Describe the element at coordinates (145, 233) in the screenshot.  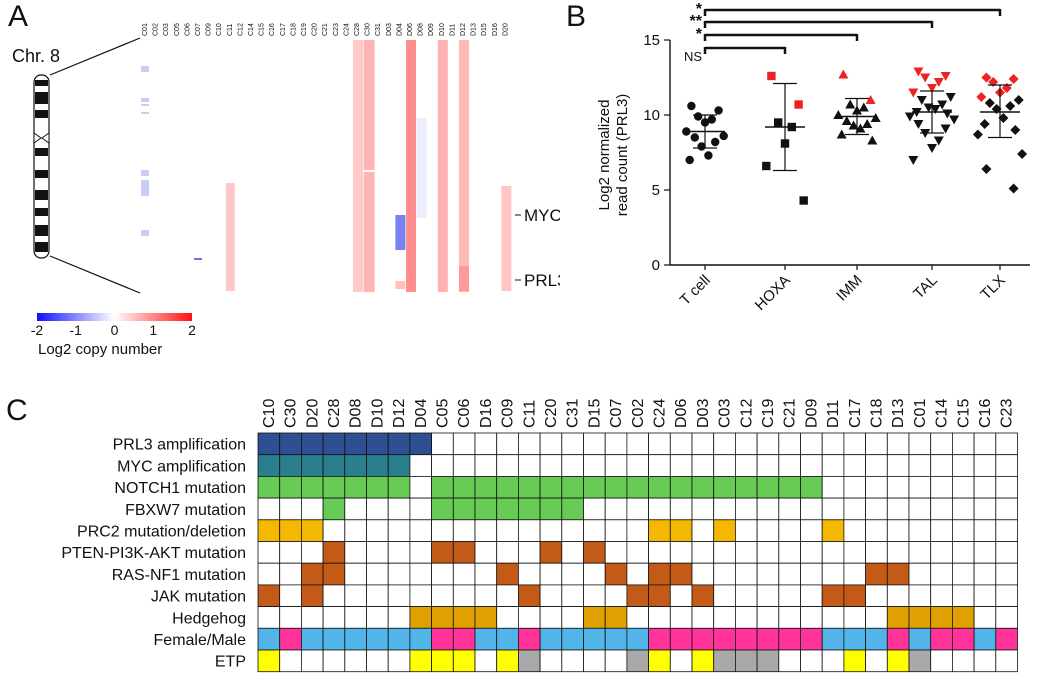
I see `cn-segment-loss` at that location.